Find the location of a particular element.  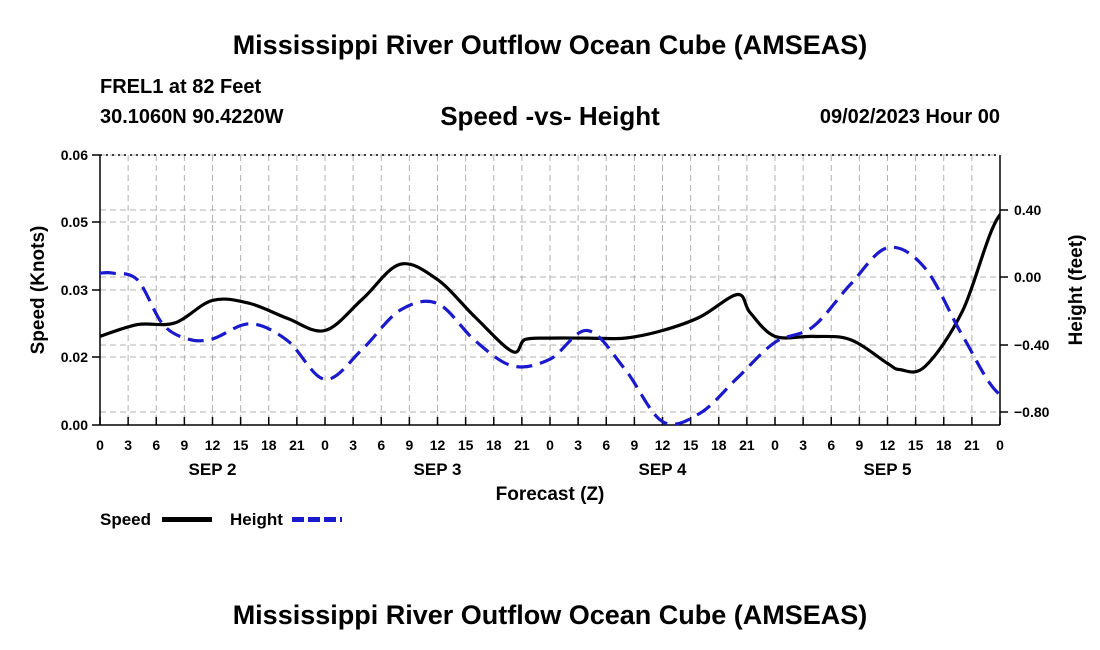

day-label: SEP 2 is located at coordinates (213, 469).